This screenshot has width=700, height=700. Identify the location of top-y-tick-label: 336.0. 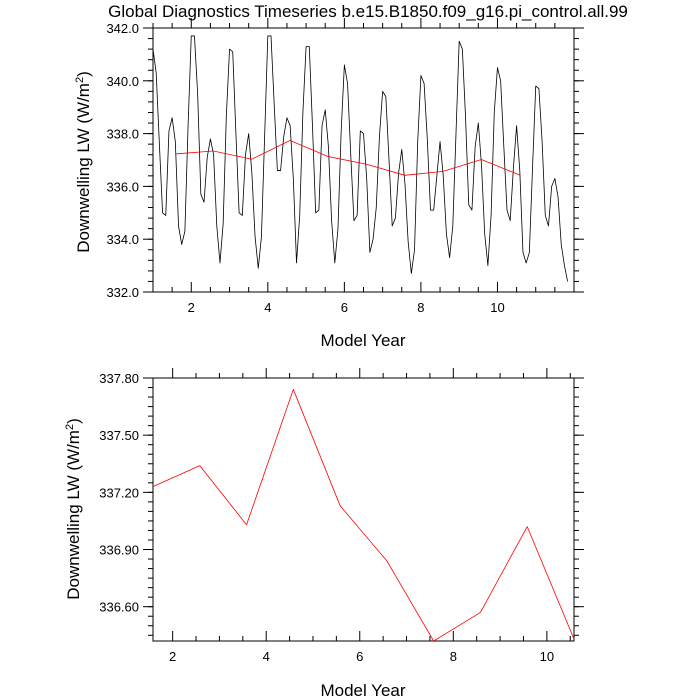
(122, 186).